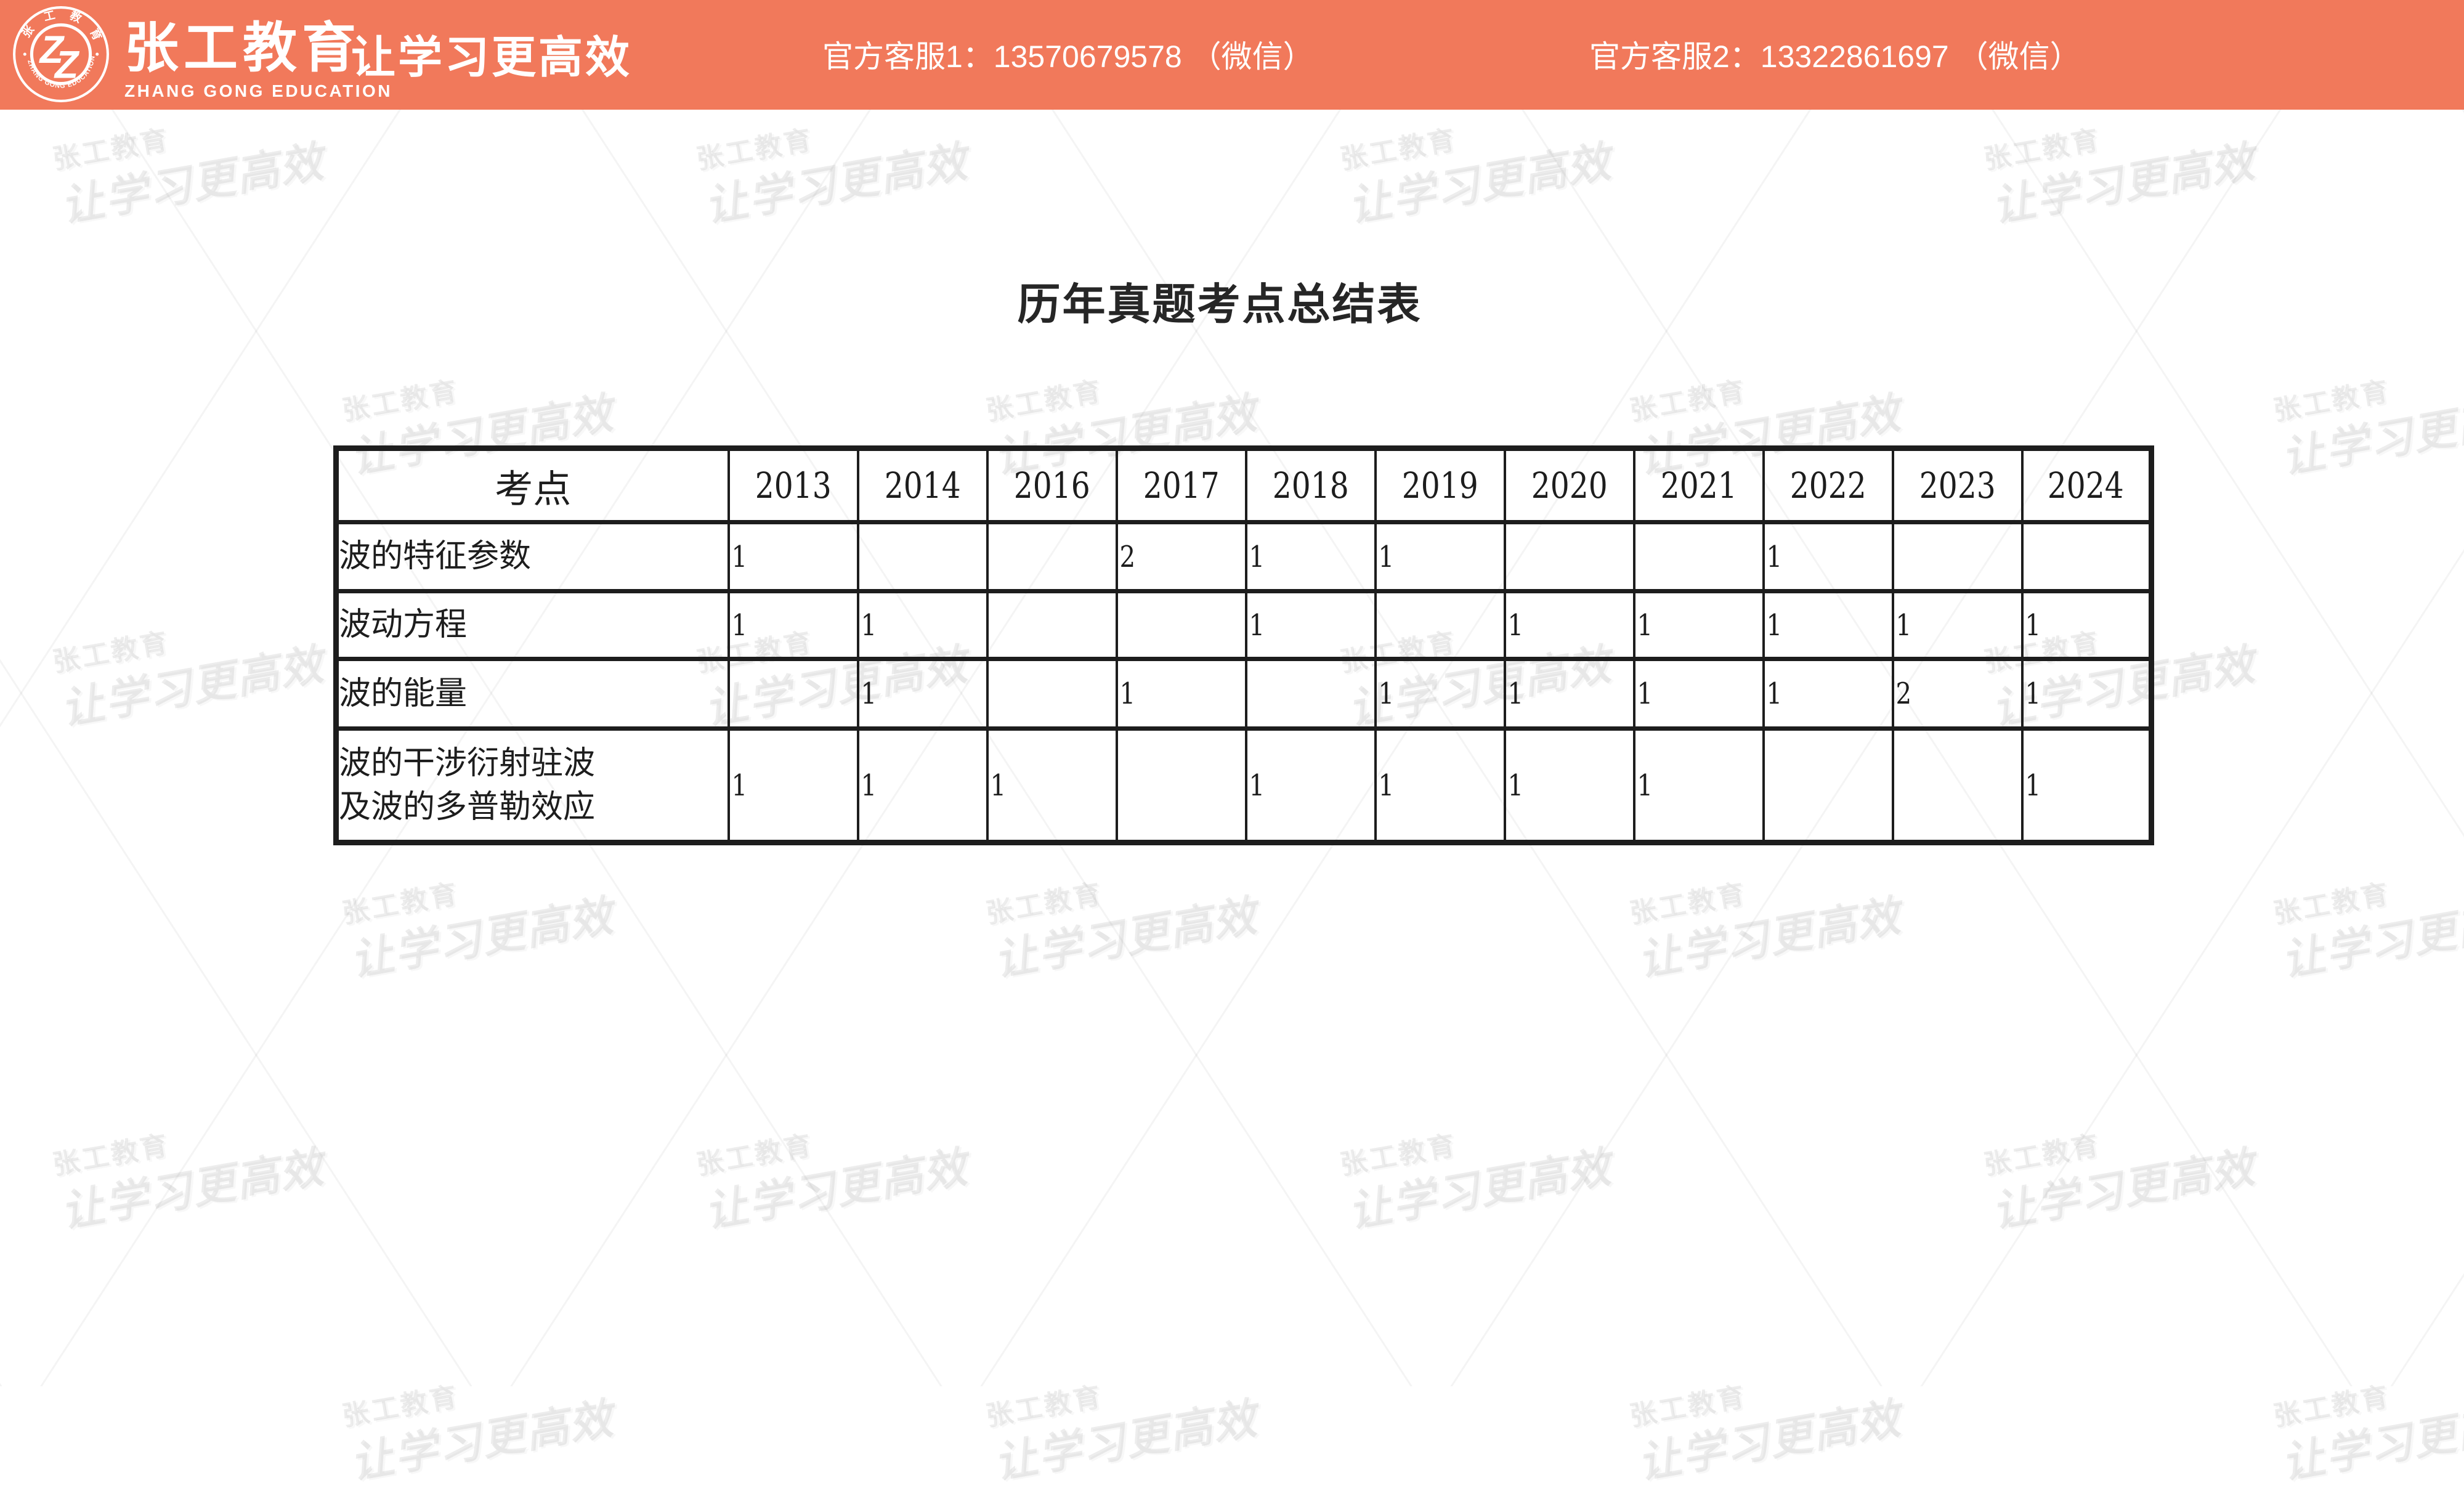 This screenshot has height=1491, width=2464. Describe the element at coordinates (532, 694) in the screenshot. I see `topic-label-cell: 波的能量` at that location.